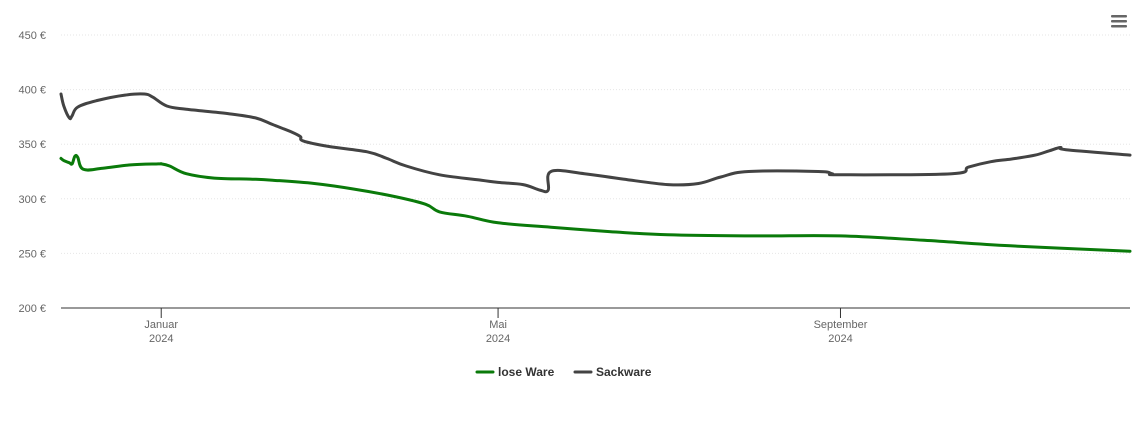  I want to click on y-tick-label: 250 €, so click(32, 254).